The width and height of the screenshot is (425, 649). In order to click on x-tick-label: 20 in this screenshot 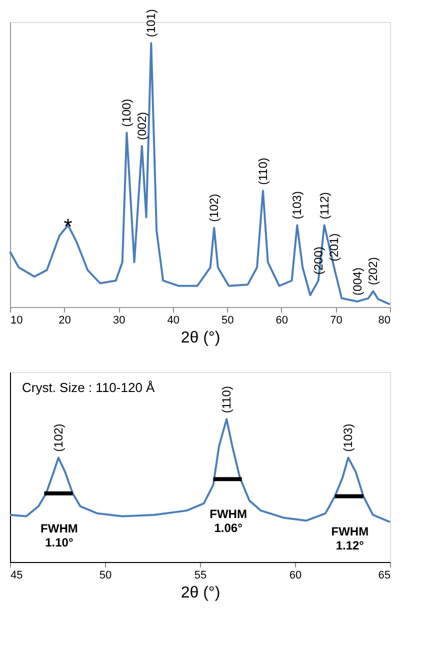, I will do `click(64, 320)`.